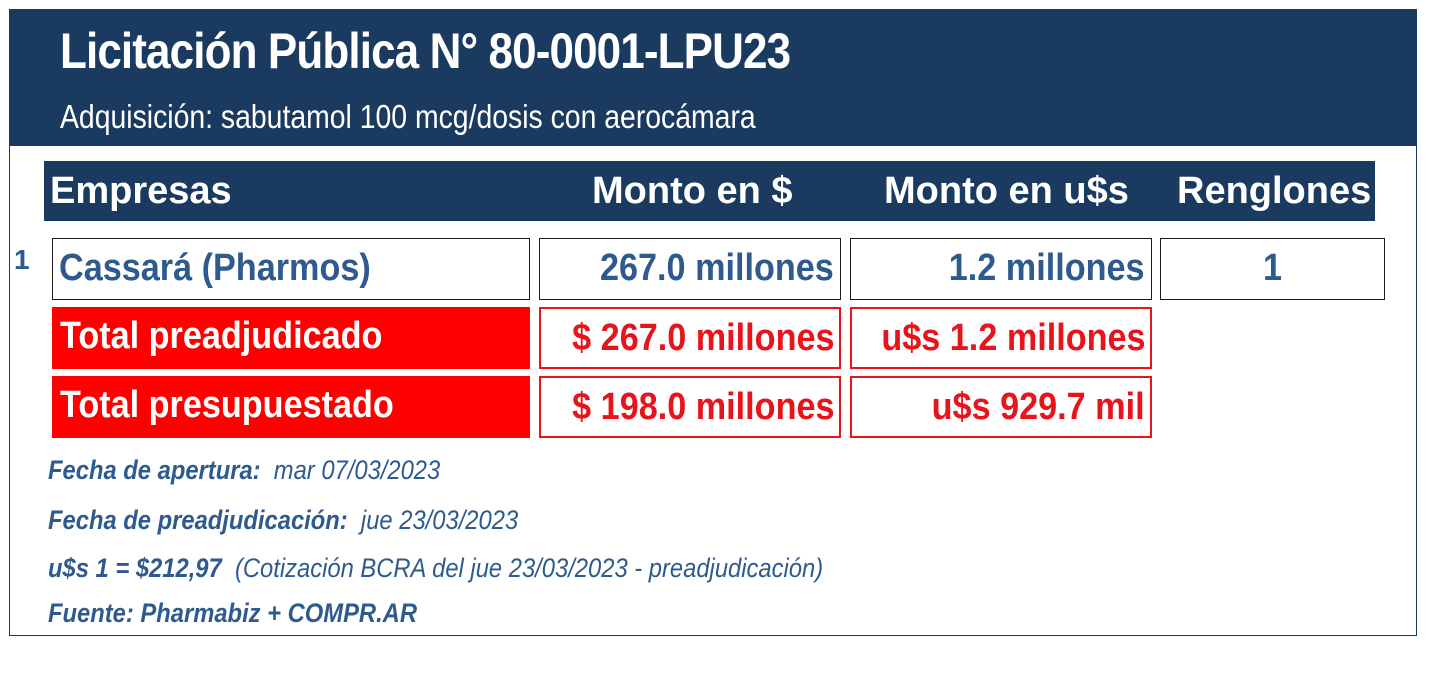 This screenshot has width=1429, height=684. What do you see at coordinates (1013, 338) in the screenshot?
I see `total-preadjudicado-usd-text: u$s 1.2 millones` at bounding box center [1013, 338].